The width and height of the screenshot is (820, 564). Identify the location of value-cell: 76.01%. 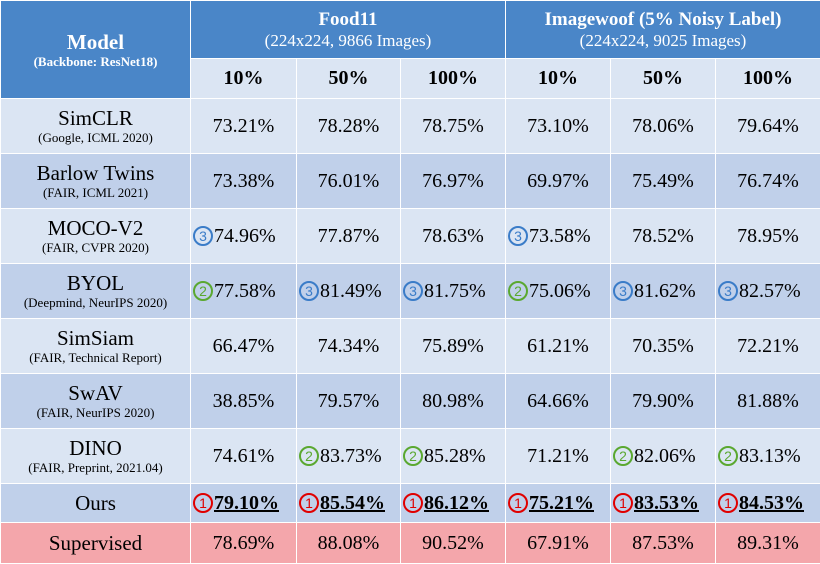
(349, 181).